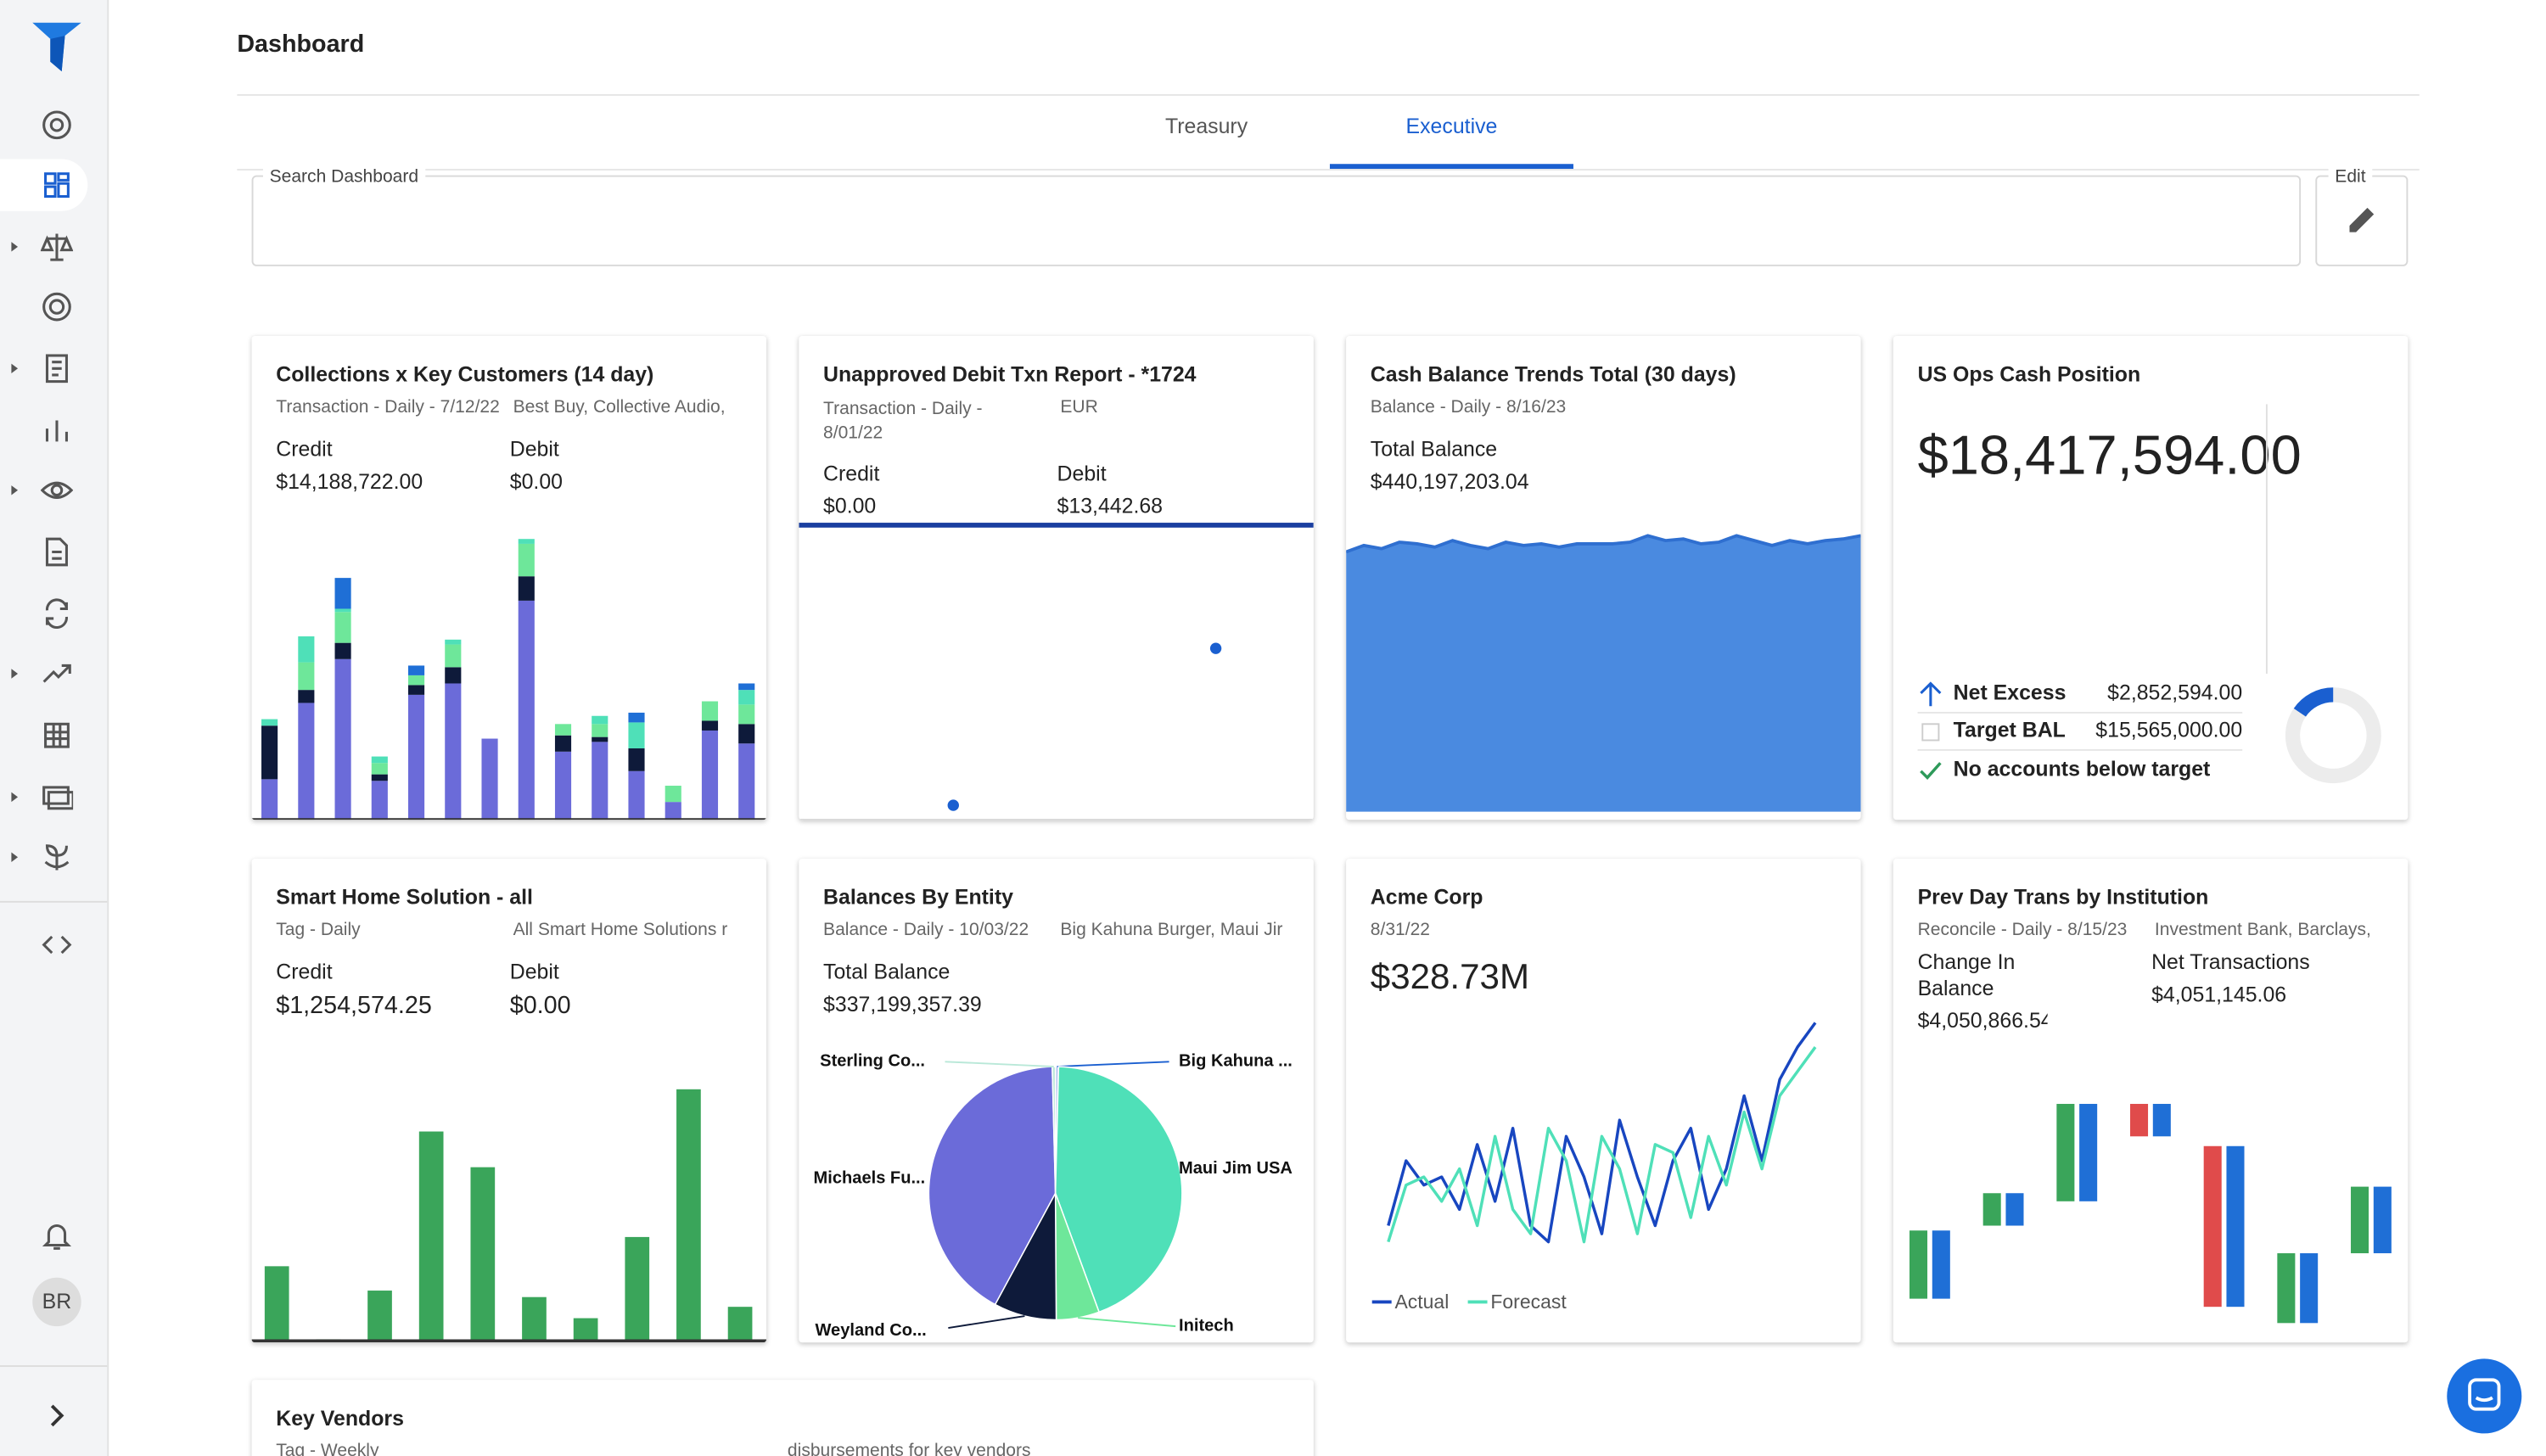 The height and width of the screenshot is (1456, 2546). I want to click on chat-button, so click(2484, 1396).